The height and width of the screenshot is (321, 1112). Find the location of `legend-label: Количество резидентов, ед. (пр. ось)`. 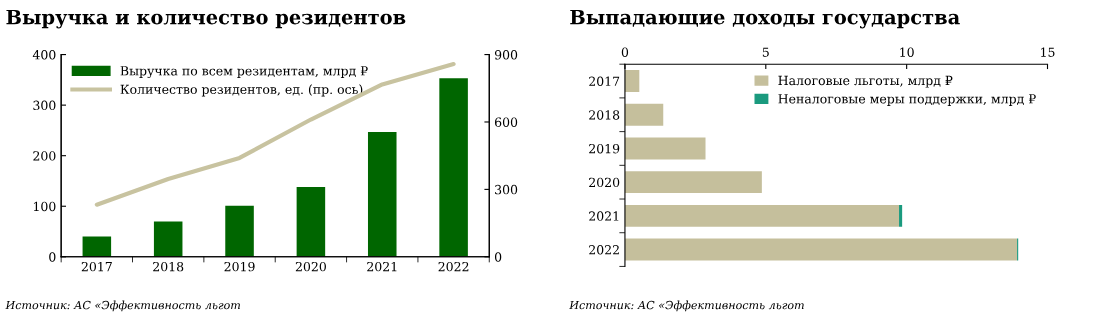

legend-label: Количество резидентов, ед. (пр. ось) is located at coordinates (241, 90).